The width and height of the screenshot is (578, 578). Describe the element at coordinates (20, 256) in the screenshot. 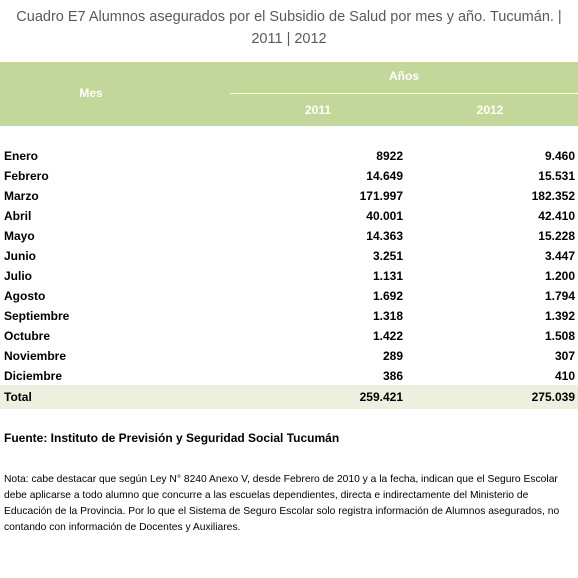

I see `row-label: Junio` at that location.